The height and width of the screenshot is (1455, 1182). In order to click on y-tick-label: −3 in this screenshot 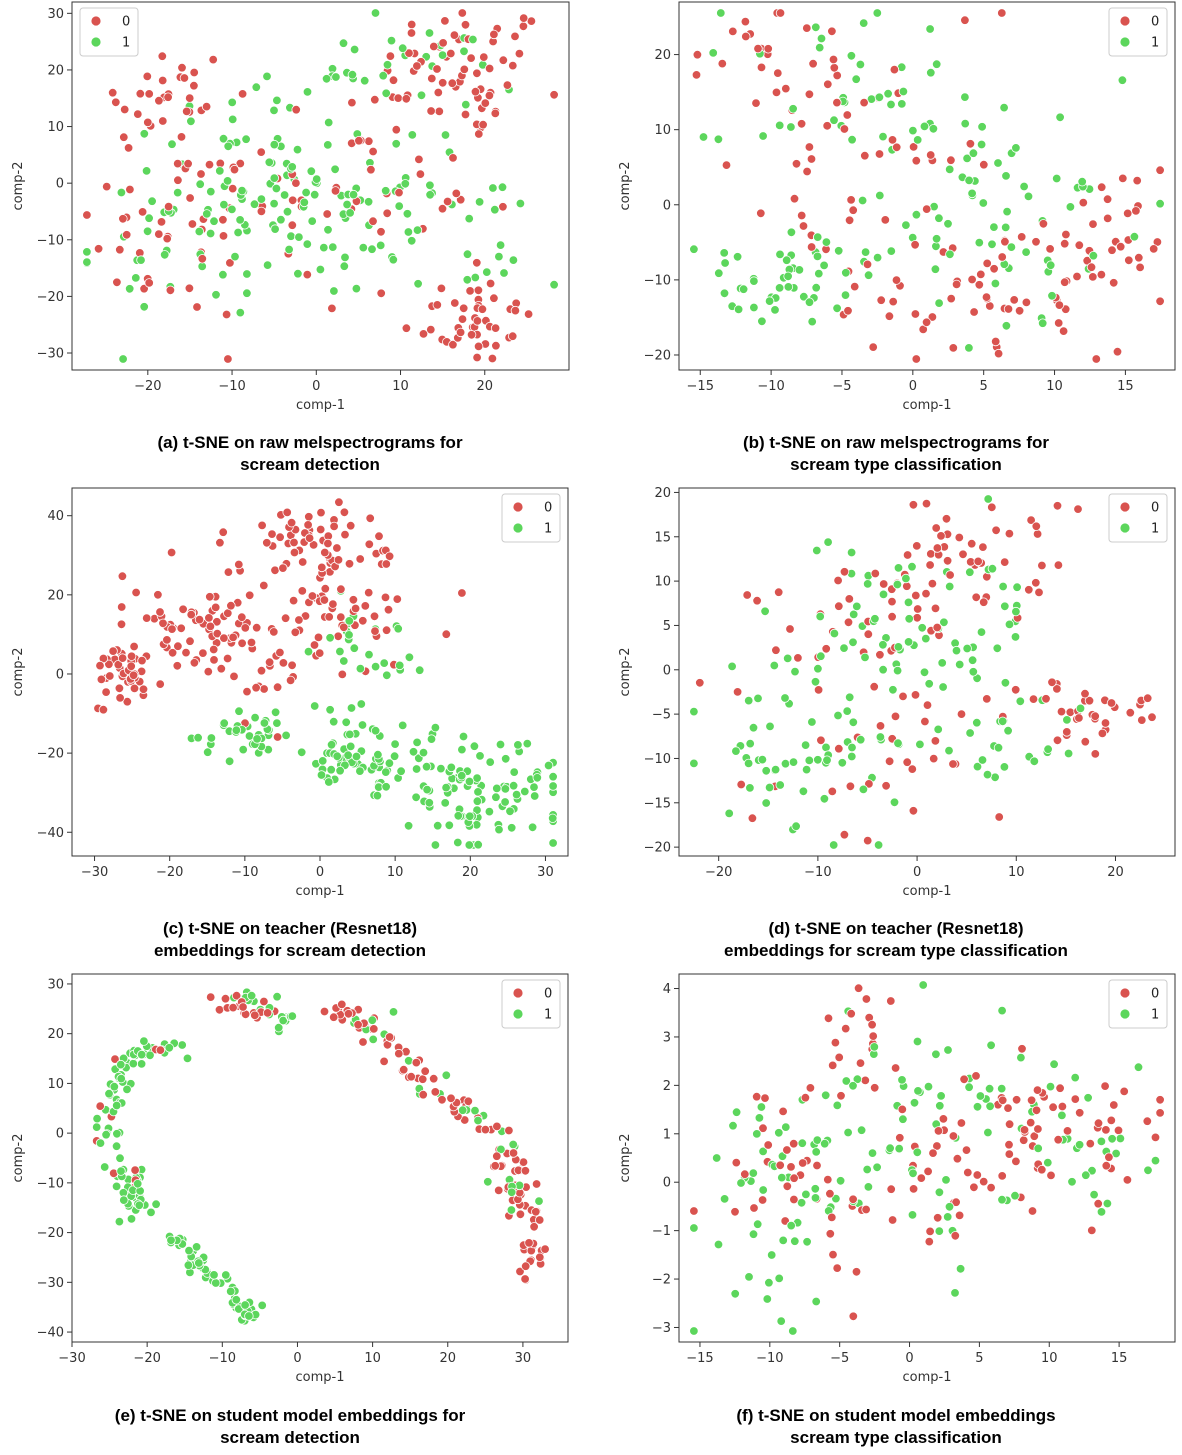, I will do `click(661, 1328)`.